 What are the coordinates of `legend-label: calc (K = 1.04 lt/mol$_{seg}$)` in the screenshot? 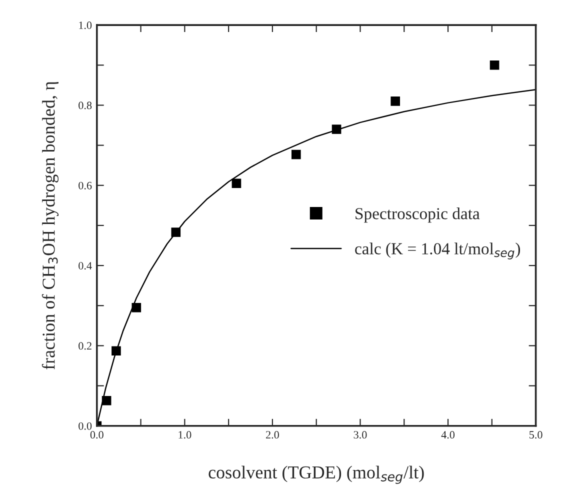 It's located at (437, 251).